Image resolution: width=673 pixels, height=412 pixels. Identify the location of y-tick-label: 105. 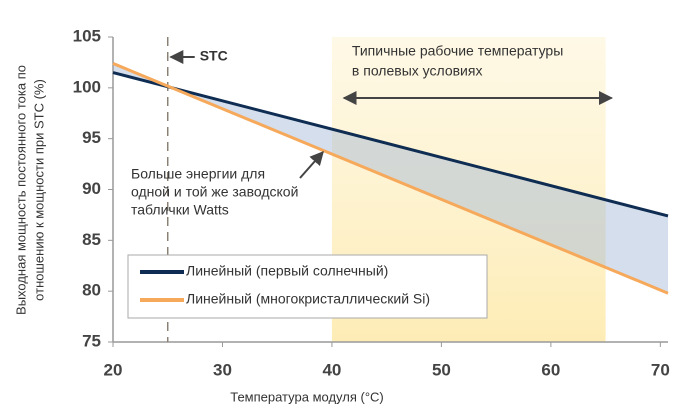
(87, 35).